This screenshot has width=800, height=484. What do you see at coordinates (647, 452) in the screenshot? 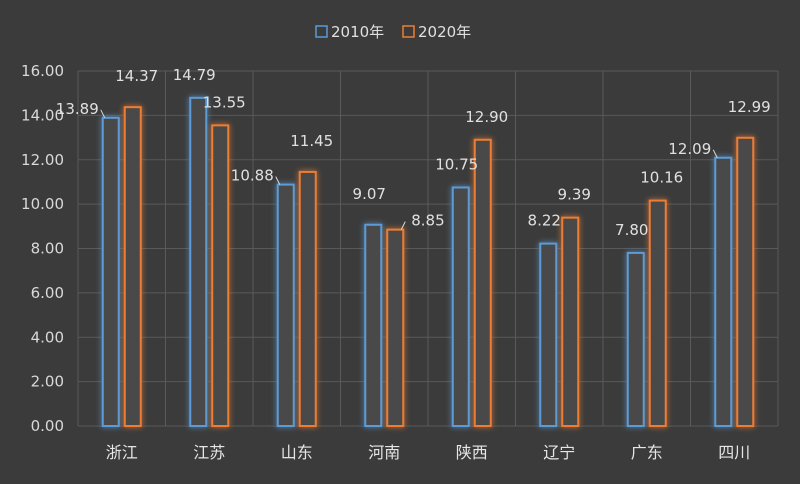
I see `x-category-label: 广东` at bounding box center [647, 452].